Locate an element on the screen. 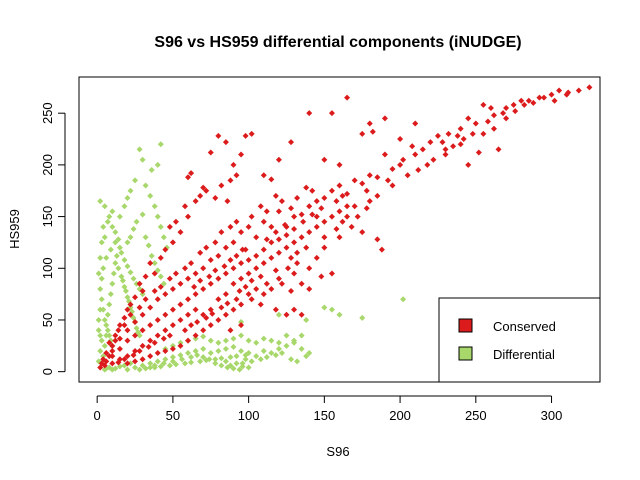  x-axis-label: S96 is located at coordinates (337, 451).